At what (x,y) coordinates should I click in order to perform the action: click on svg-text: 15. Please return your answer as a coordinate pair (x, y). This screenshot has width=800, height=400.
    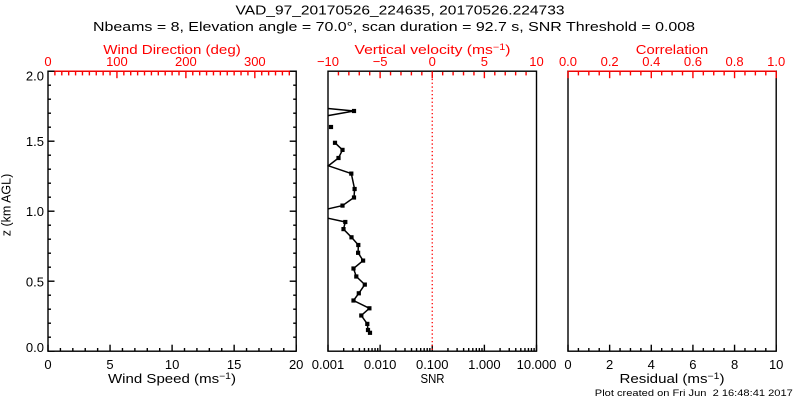
    Looking at the image, I should click on (234, 364).